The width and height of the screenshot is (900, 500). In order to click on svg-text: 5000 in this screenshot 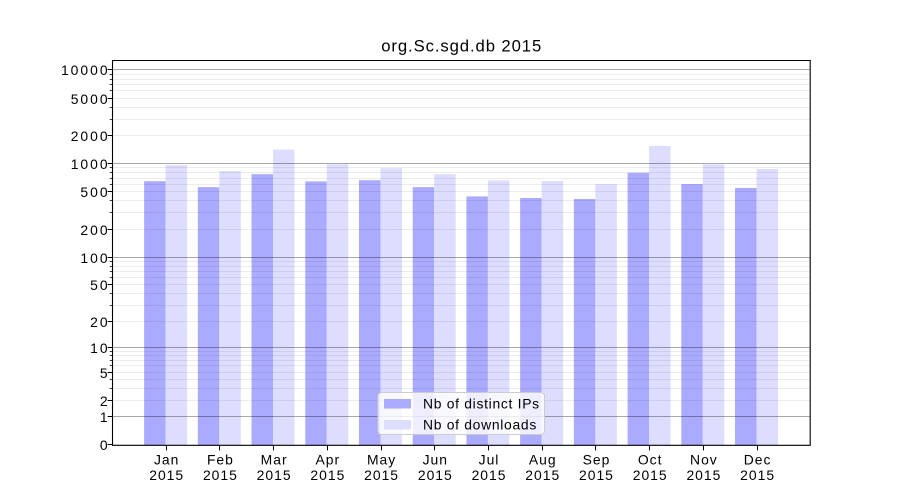, I will do `click(90, 99)`.